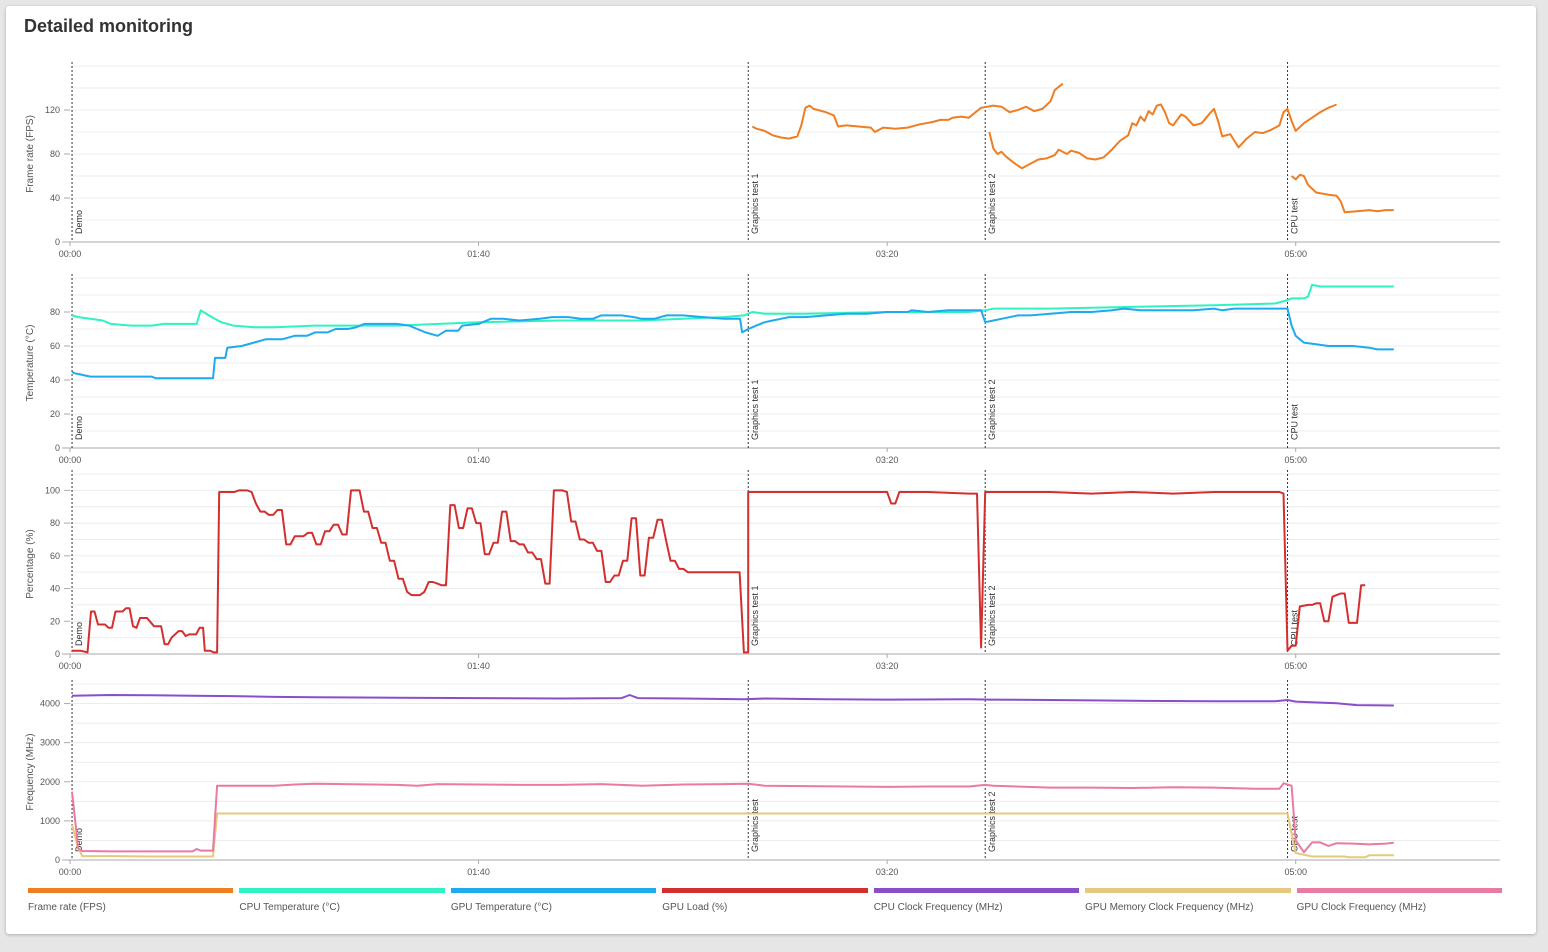 The height and width of the screenshot is (952, 1548). What do you see at coordinates (109, 26) in the screenshot?
I see `page-title: Detailed monitoring` at bounding box center [109, 26].